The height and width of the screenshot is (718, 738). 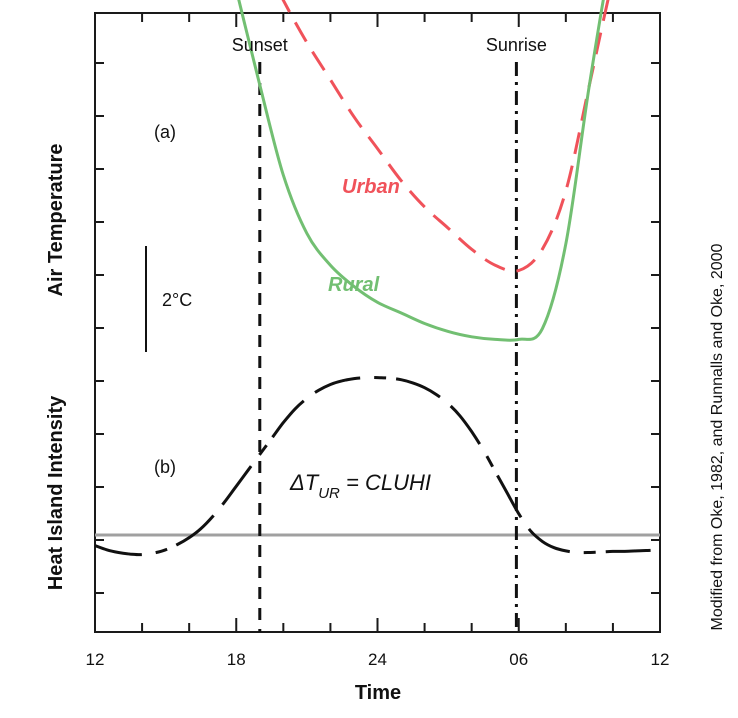 What do you see at coordinates (177, 300) in the screenshot?
I see `scale-bar-label: 2°C` at bounding box center [177, 300].